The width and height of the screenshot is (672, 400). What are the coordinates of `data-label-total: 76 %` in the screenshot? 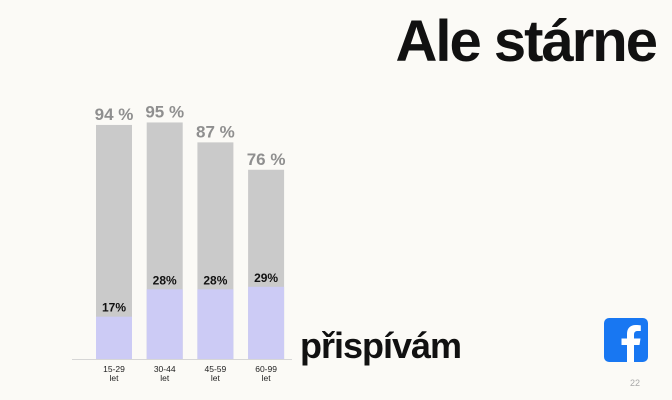 It's located at (266, 159).